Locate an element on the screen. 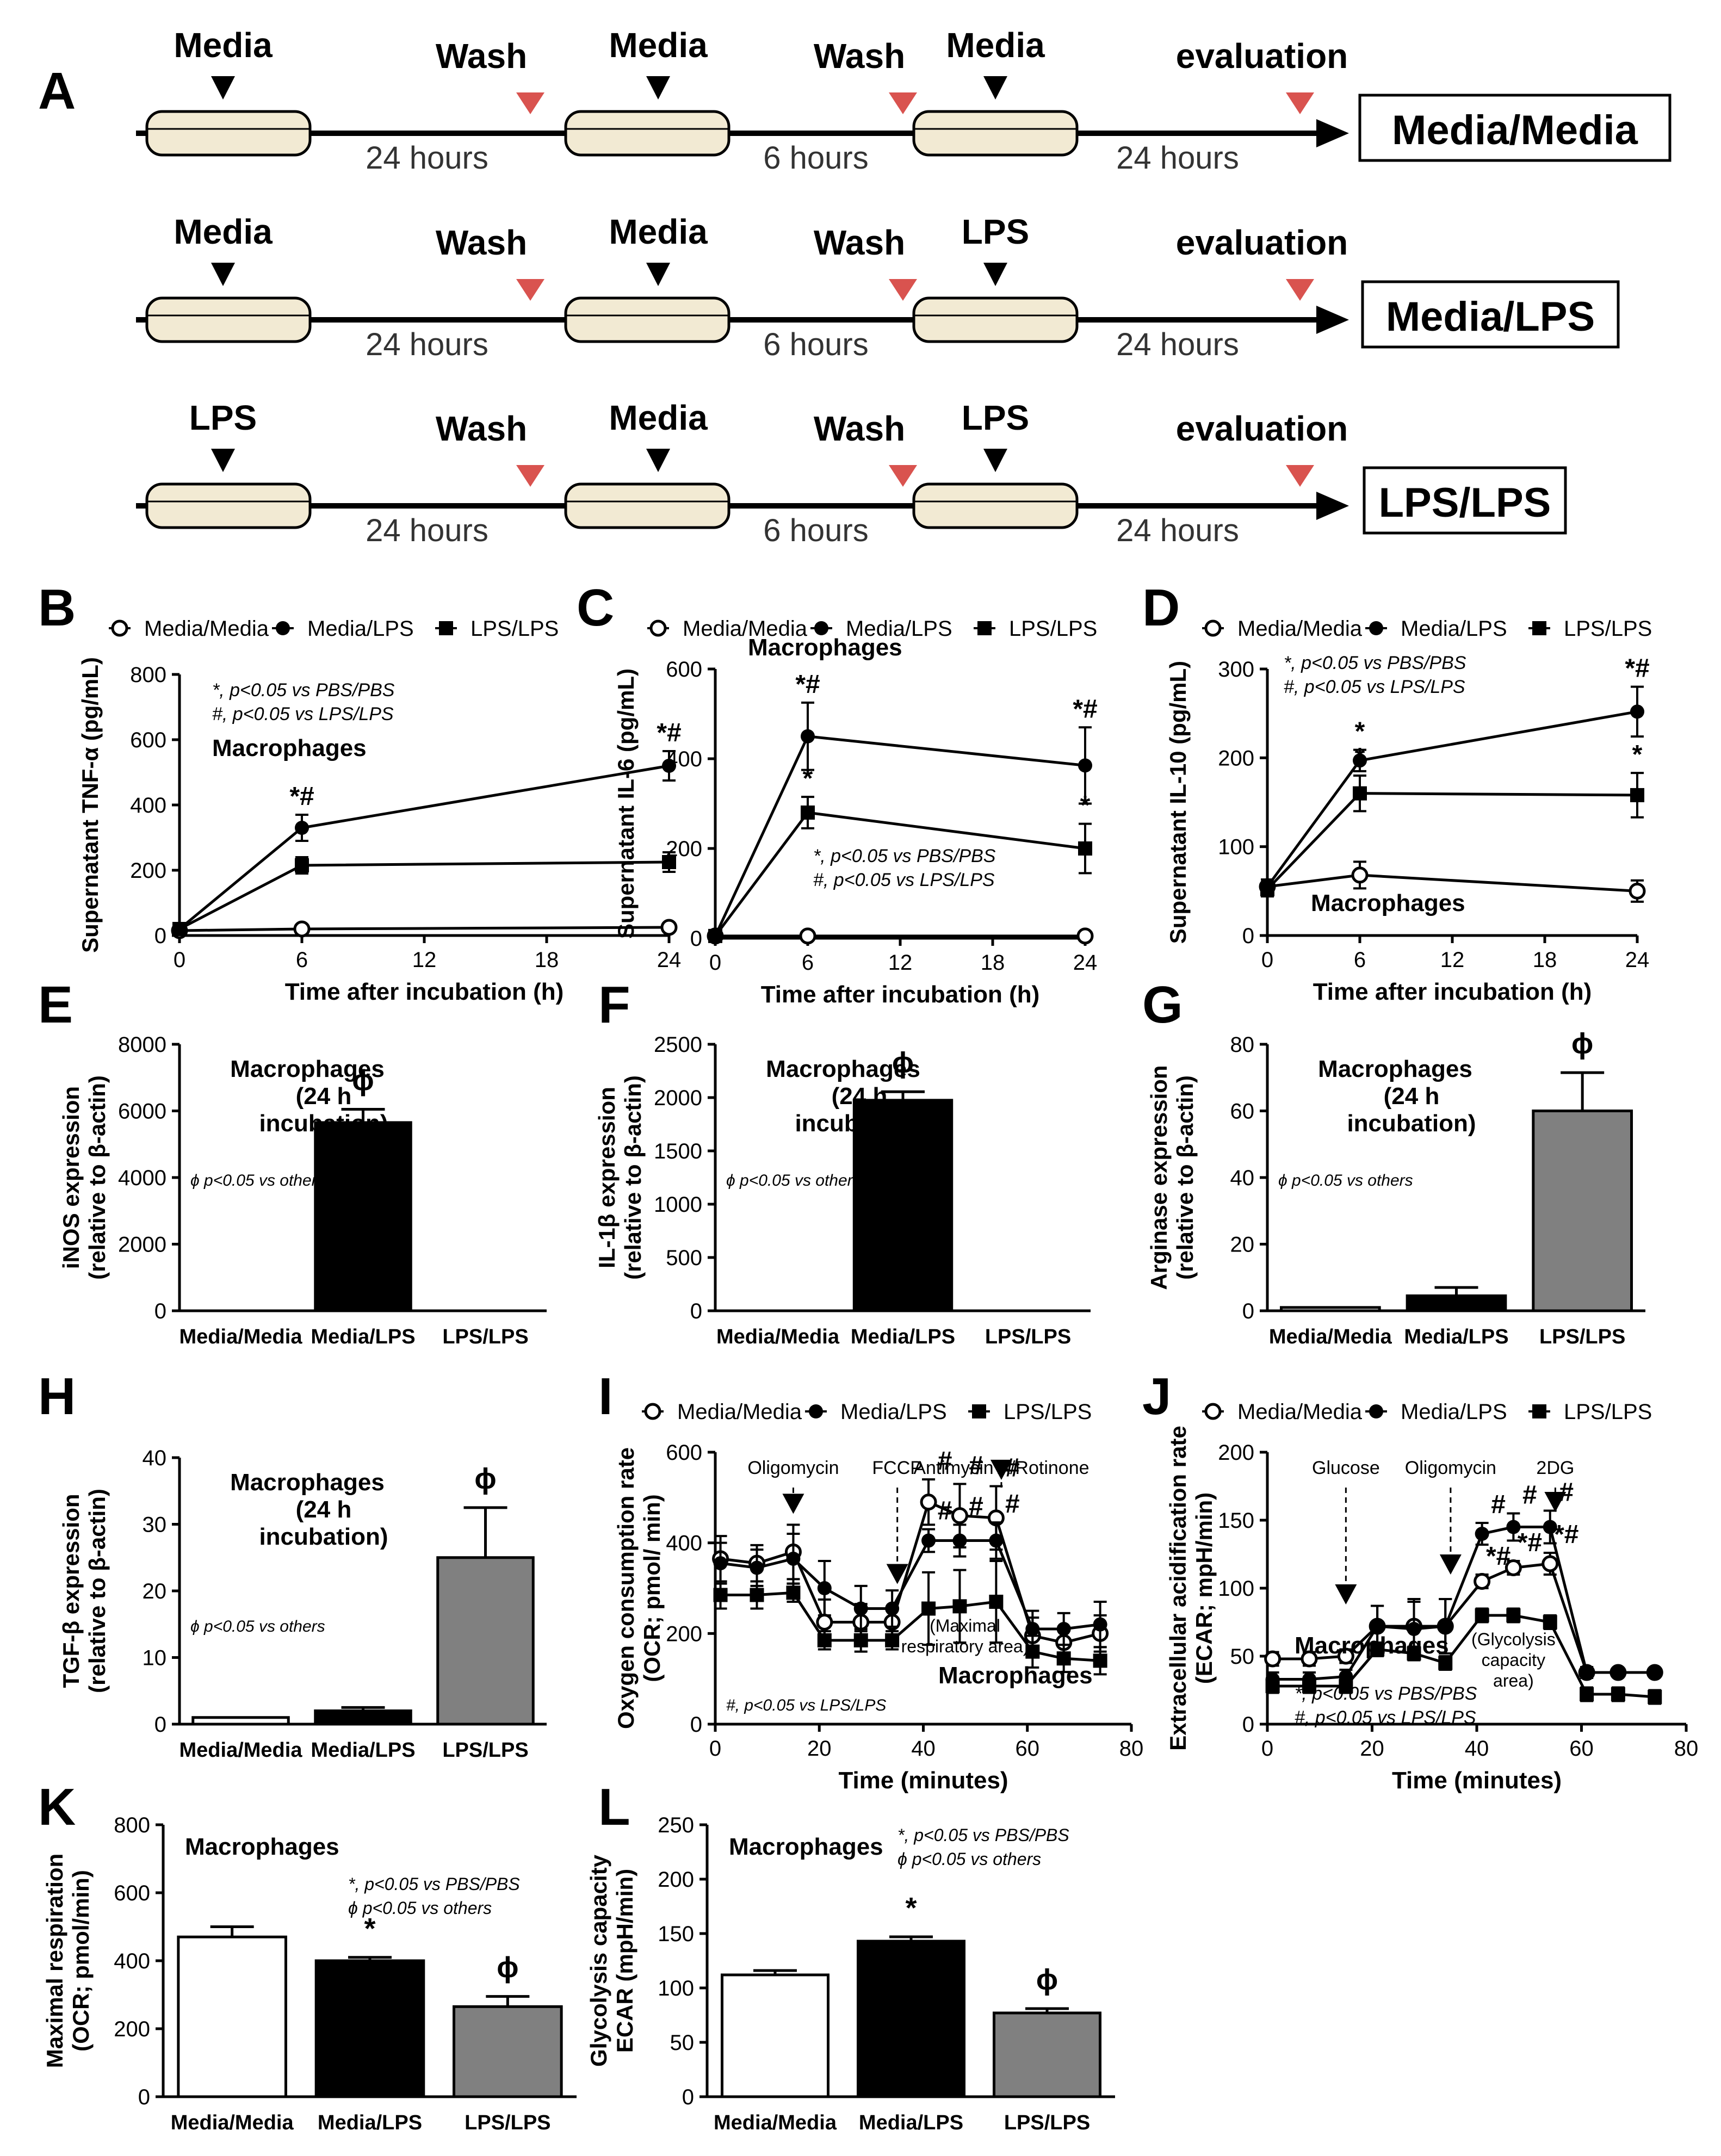  evaluation-label: evaluation is located at coordinates (1262, 56).